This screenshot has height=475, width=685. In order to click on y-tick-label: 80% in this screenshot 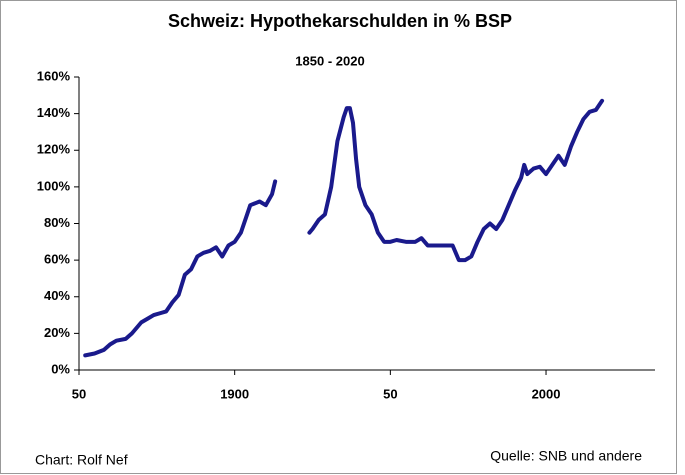, I will do `click(57, 222)`.